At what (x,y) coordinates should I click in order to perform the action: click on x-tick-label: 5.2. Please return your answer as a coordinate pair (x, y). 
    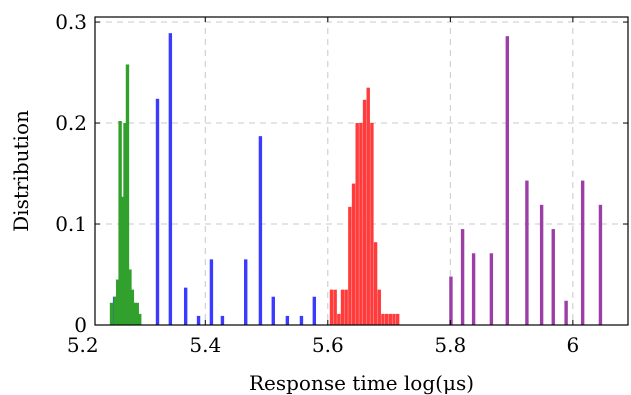
    Looking at the image, I should click on (83, 345).